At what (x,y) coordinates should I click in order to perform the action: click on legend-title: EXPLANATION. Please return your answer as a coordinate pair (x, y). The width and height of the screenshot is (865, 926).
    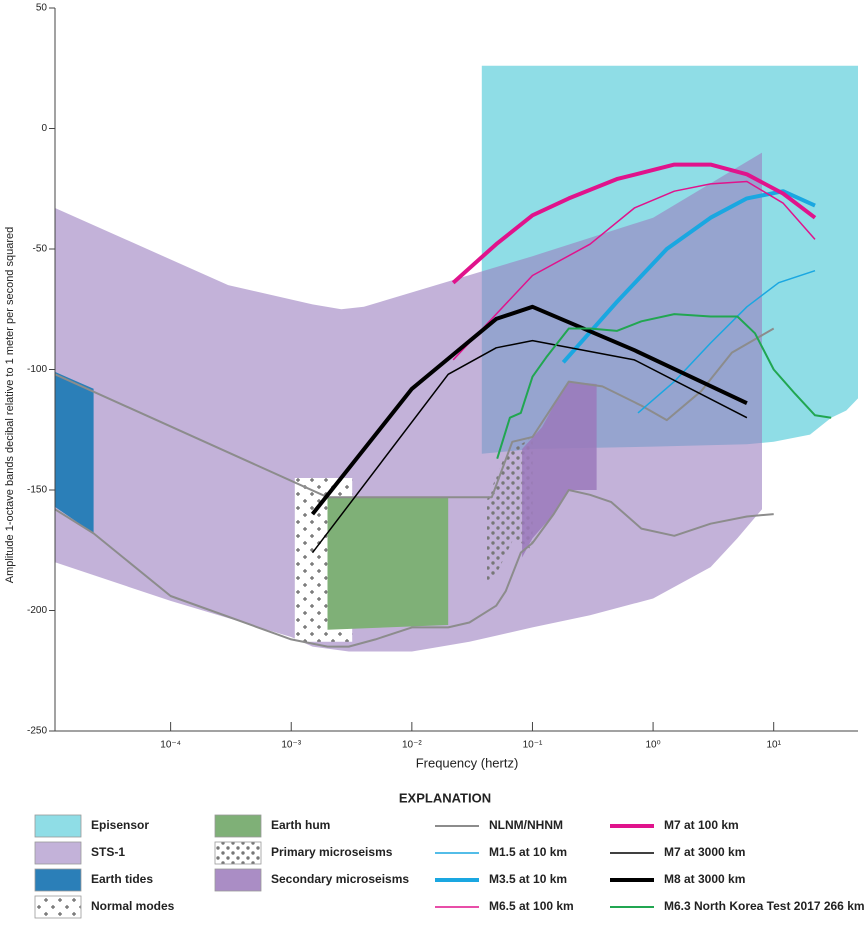
    Looking at the image, I should click on (445, 797).